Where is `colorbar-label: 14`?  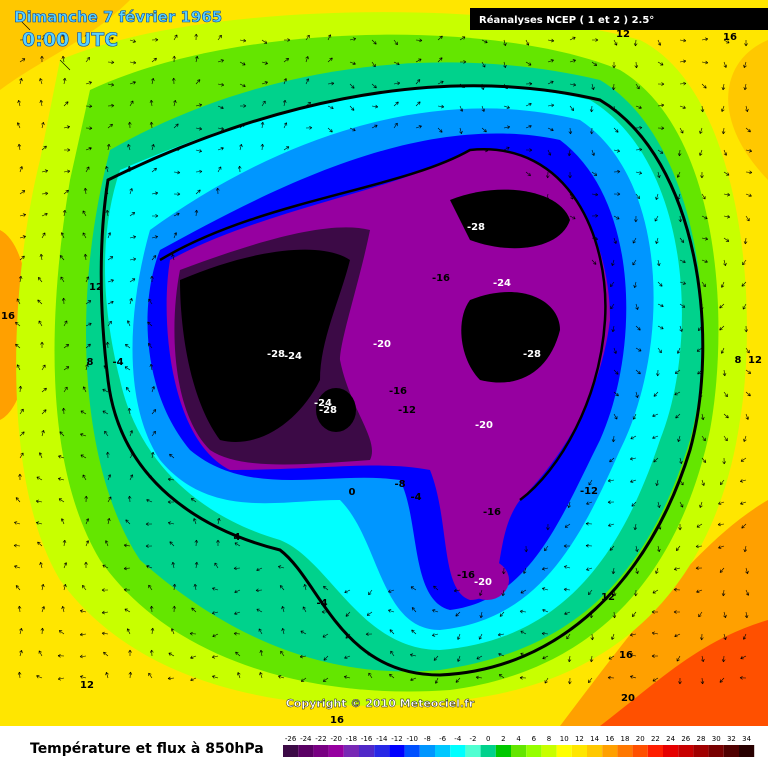
colorbar-label: 14 is located at coordinates (594, 739).